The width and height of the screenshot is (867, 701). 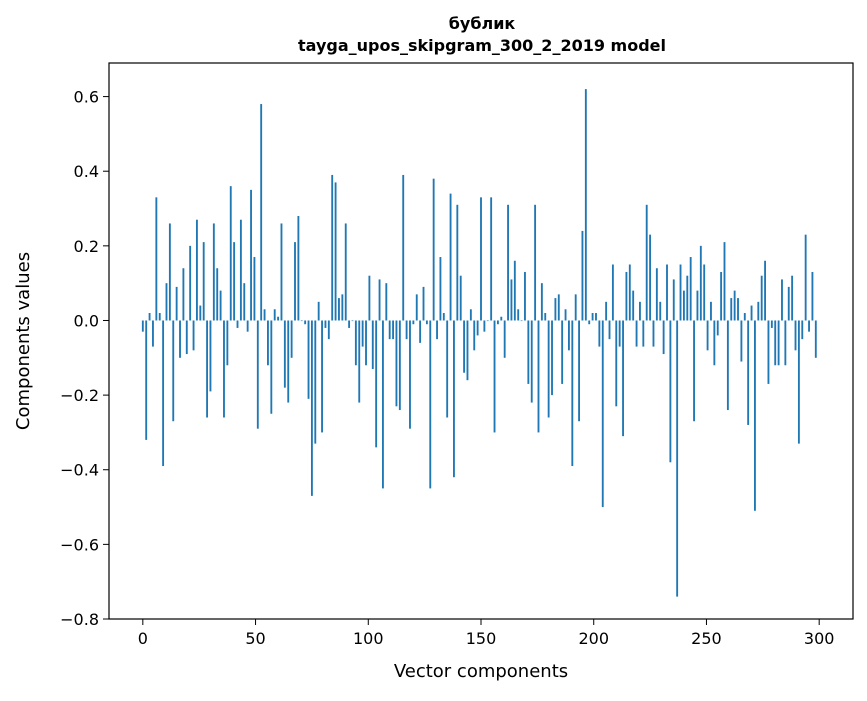 What do you see at coordinates (86, 97) in the screenshot?
I see `y-tick-label: 0.6` at bounding box center [86, 97].